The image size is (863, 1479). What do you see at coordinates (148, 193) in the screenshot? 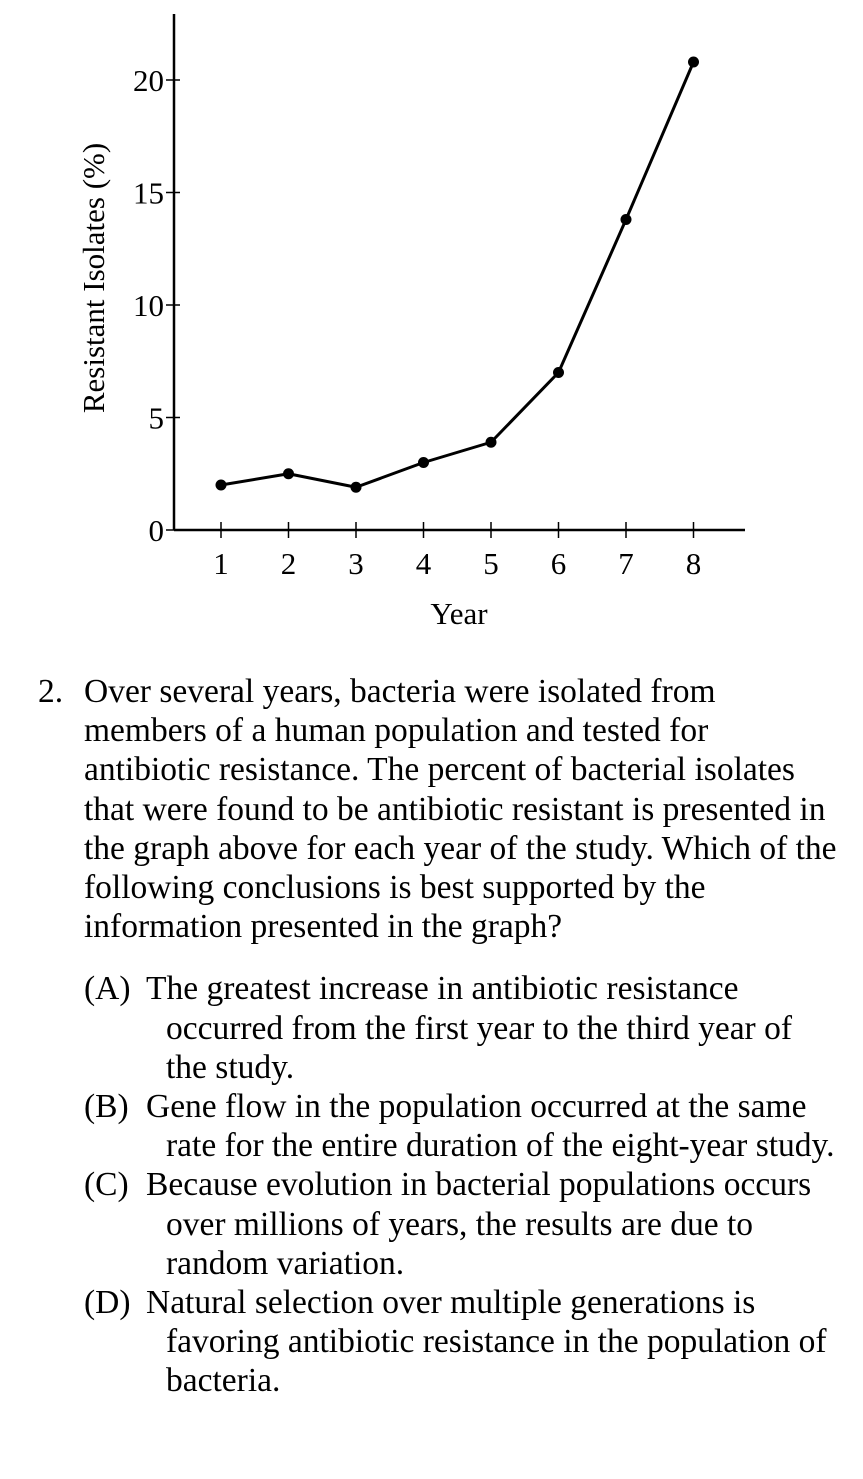
I see `y-tick-label-15: 15` at bounding box center [148, 193].